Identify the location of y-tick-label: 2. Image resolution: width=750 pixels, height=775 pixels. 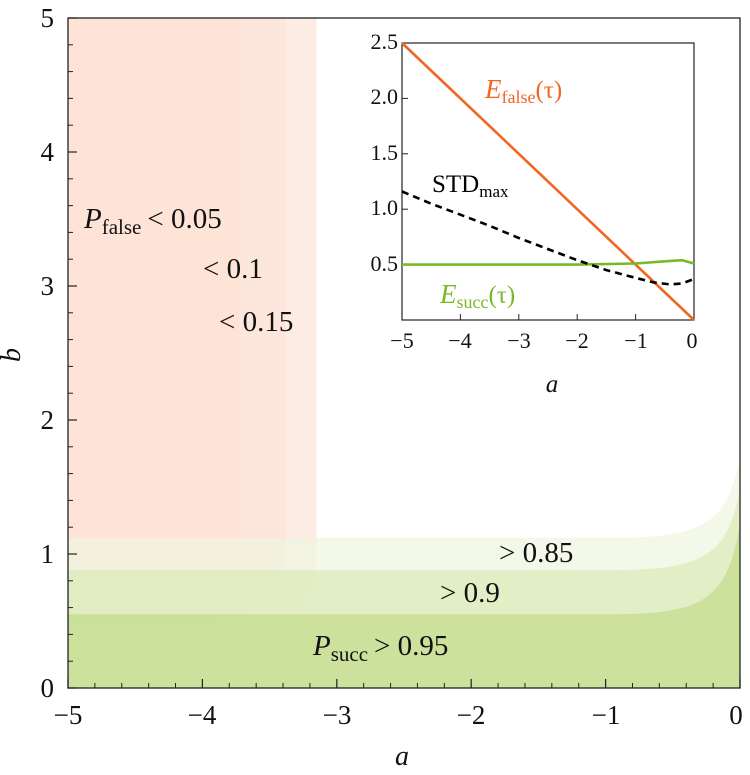
(48, 420).